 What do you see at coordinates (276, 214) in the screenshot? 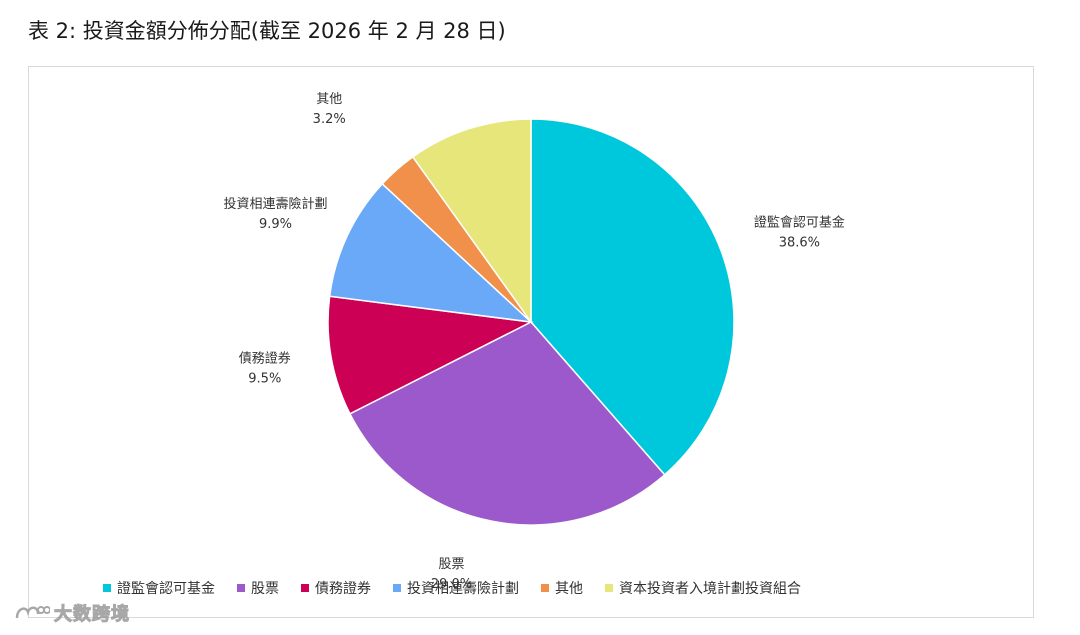
I see `pie-slice-4-label: 投資相連壽險計劃 9.9%` at bounding box center [276, 214].